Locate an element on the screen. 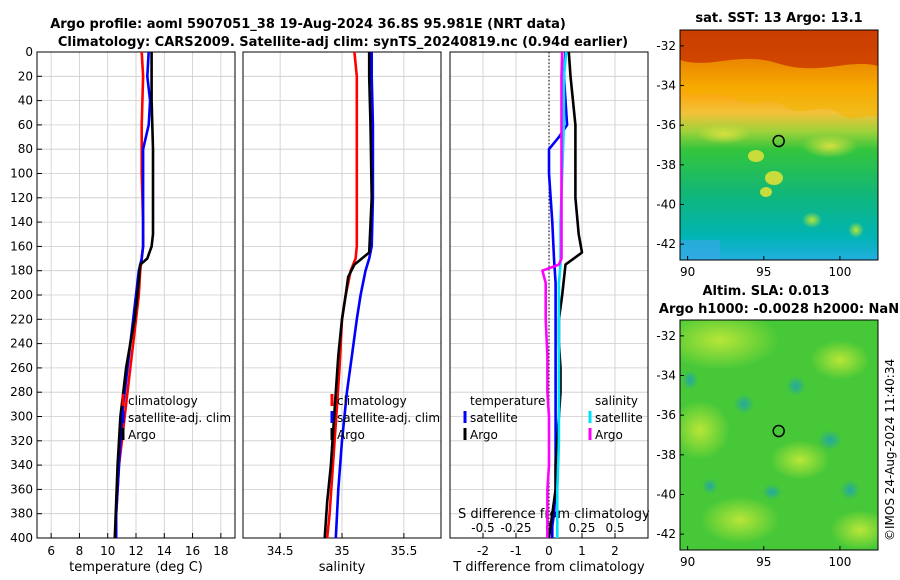 The width and height of the screenshot is (900, 580). sla-lat-ticks: -32 -34 -36 -38 -40 -42 is located at coordinates (670, 435).